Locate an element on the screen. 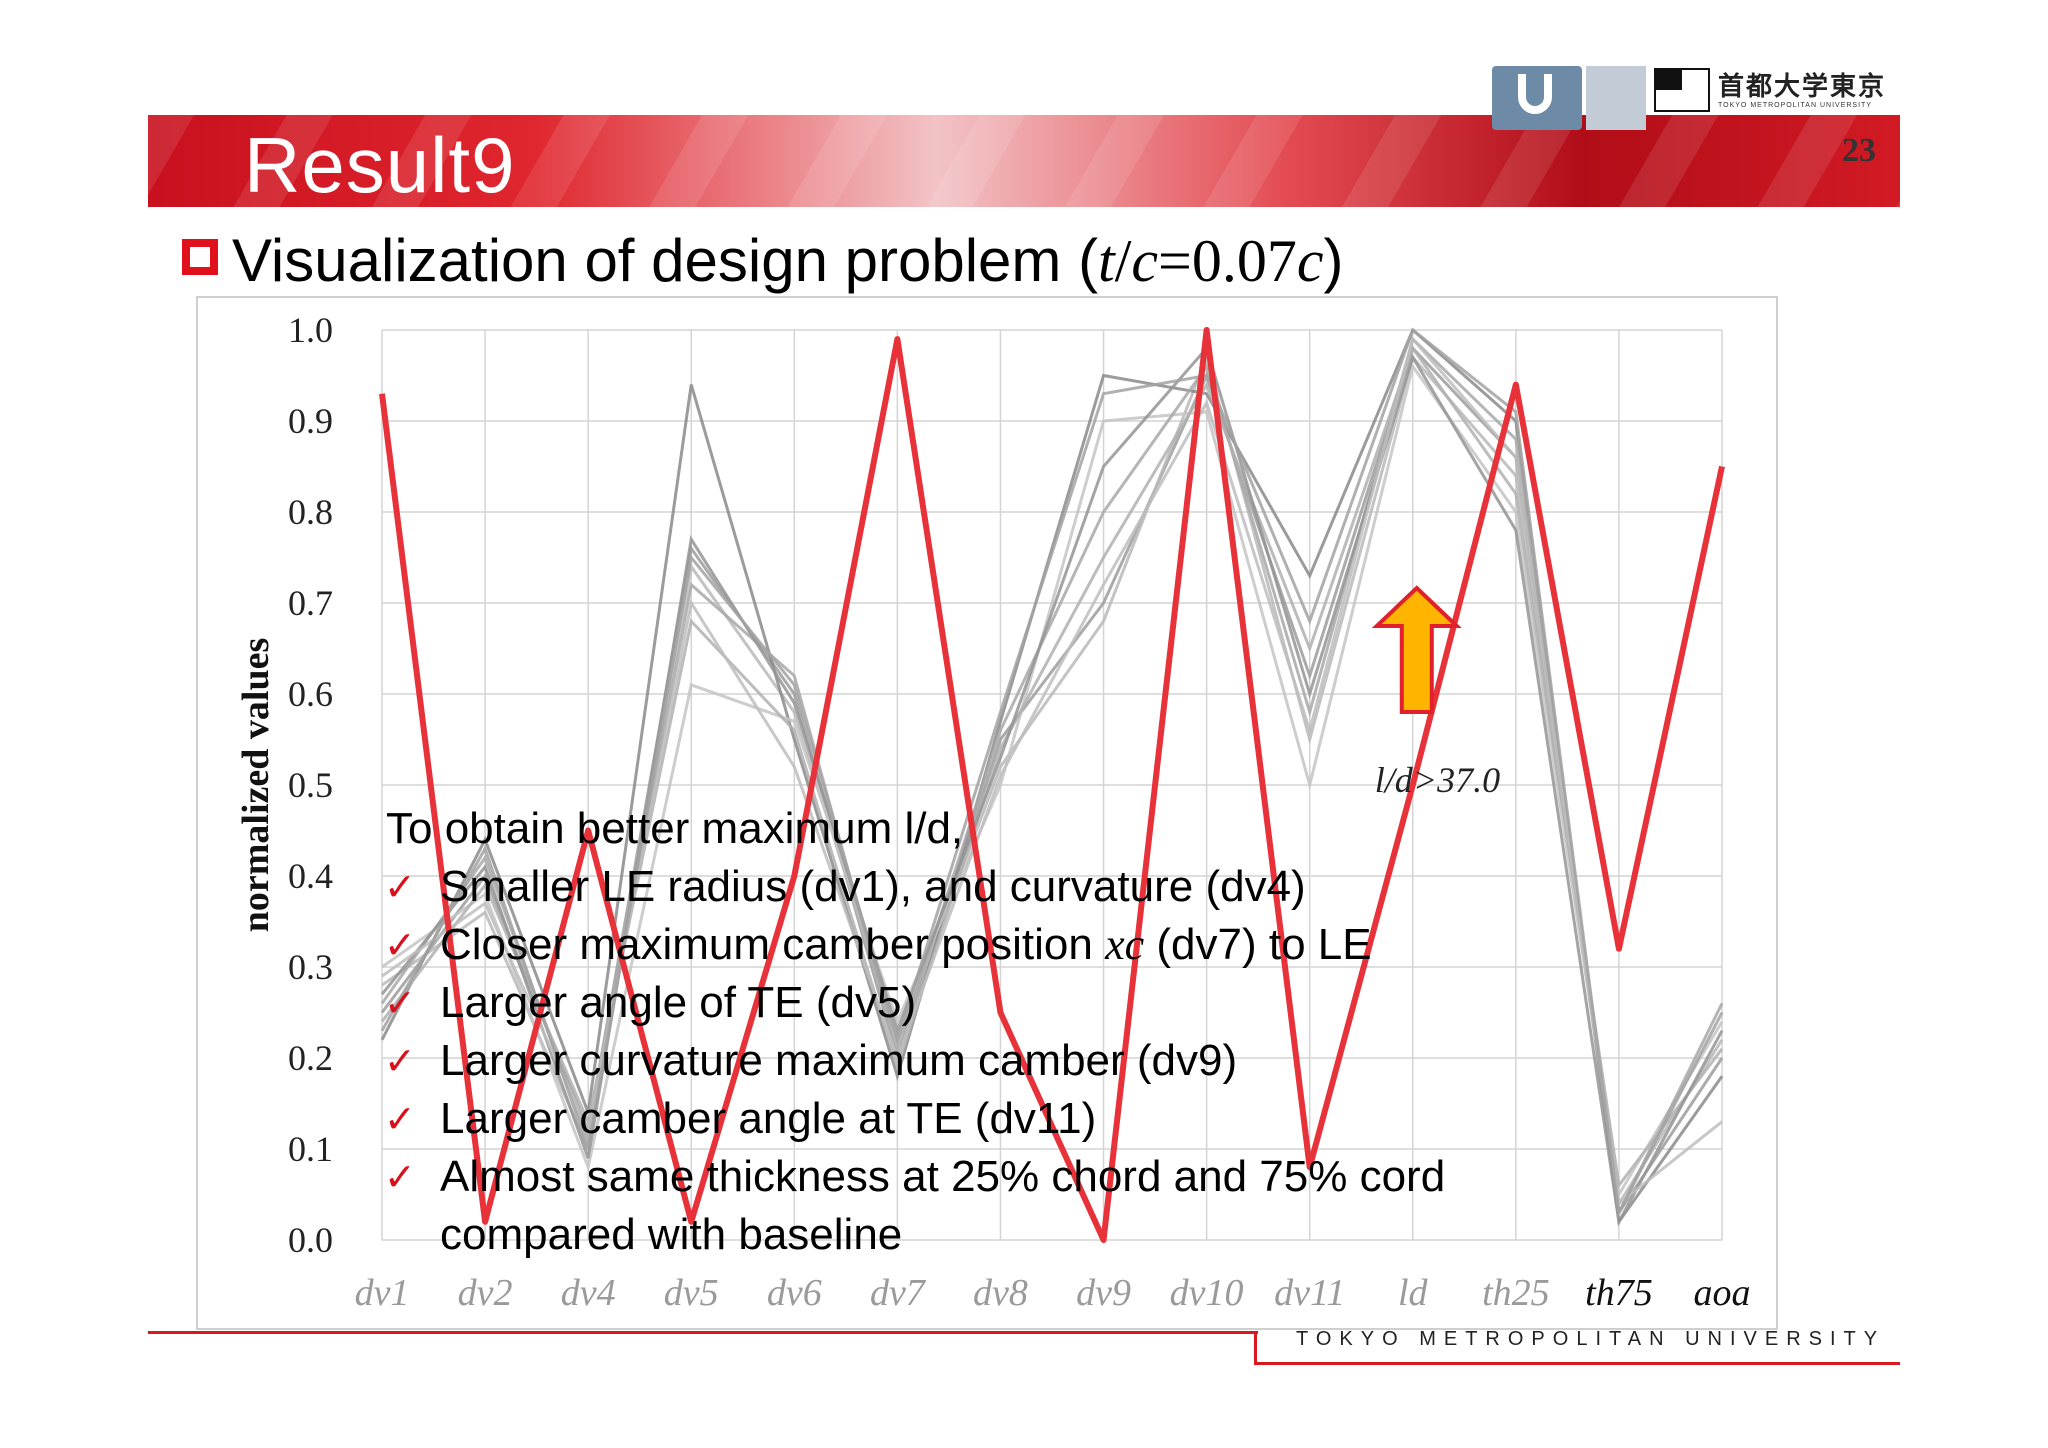 The image size is (2048, 1448). list-item: ✓ Larger angle of TE (dv5) is located at coordinates (955, 1003).